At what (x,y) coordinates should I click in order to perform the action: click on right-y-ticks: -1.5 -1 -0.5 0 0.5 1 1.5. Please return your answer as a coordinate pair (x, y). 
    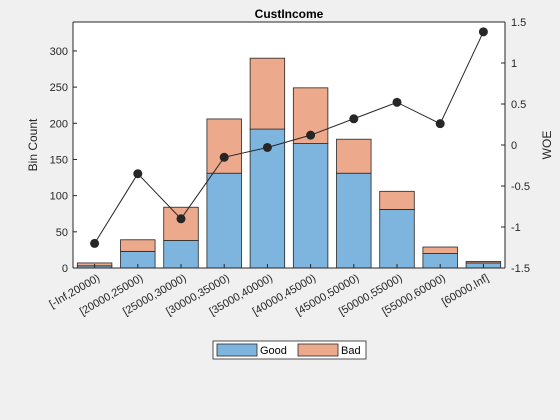
    Looking at the image, I should click on (515, 146).